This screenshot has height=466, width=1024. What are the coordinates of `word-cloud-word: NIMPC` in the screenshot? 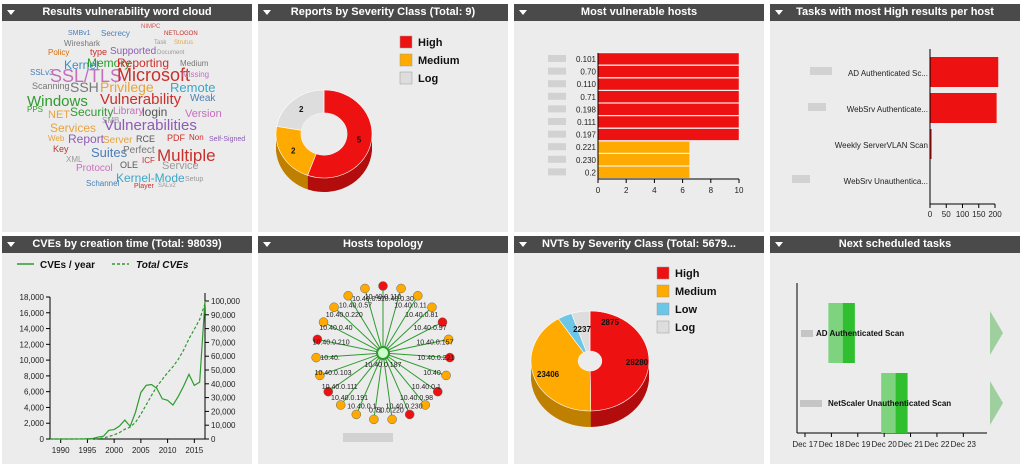 It's located at (151, 27).